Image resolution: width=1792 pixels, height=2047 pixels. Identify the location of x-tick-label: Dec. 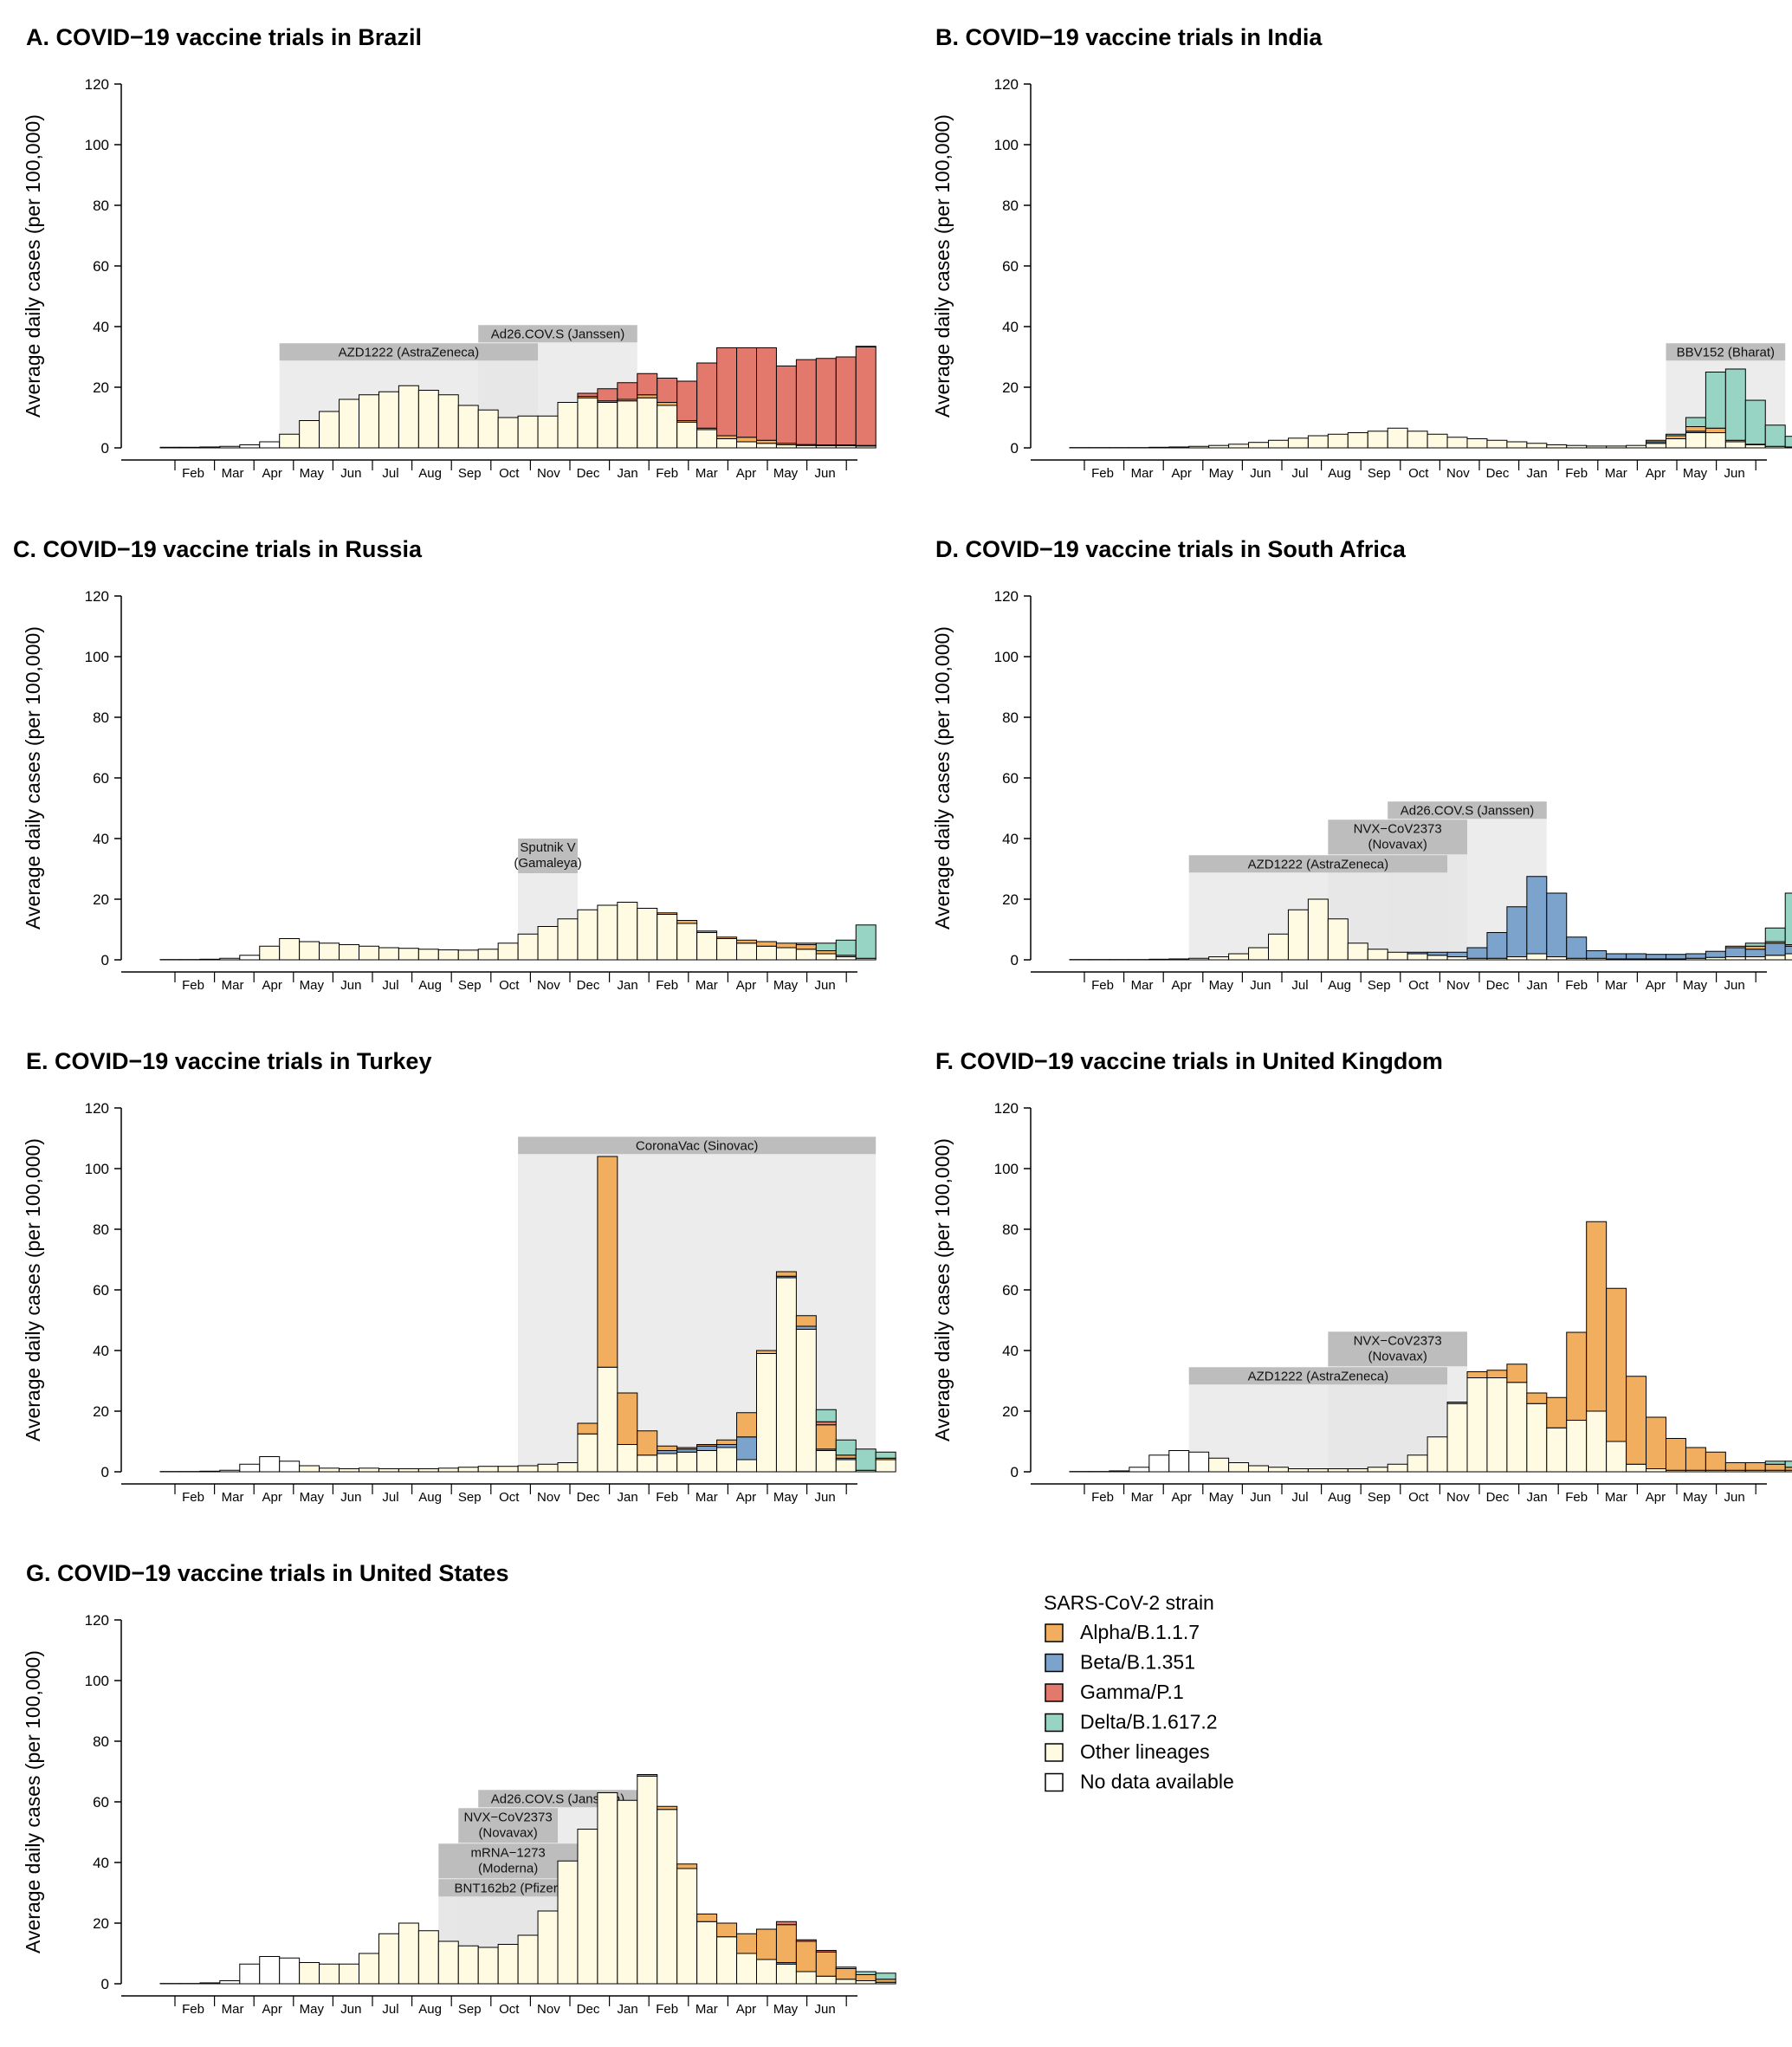
(588, 2009).